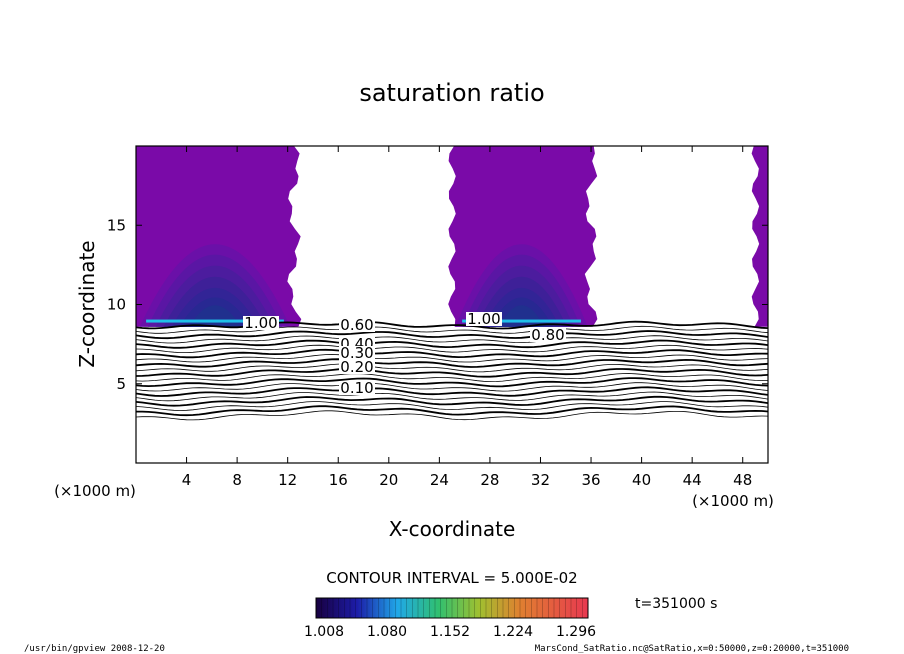 The image size is (904, 654). I want to click on supersaturation-region, so click(759, 236).